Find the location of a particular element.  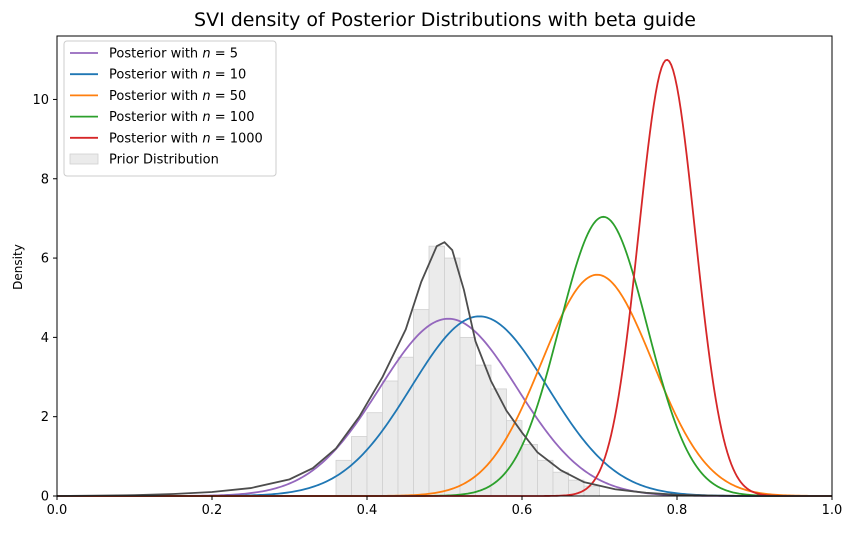

y-tick-label: 8 is located at coordinates (45, 179).